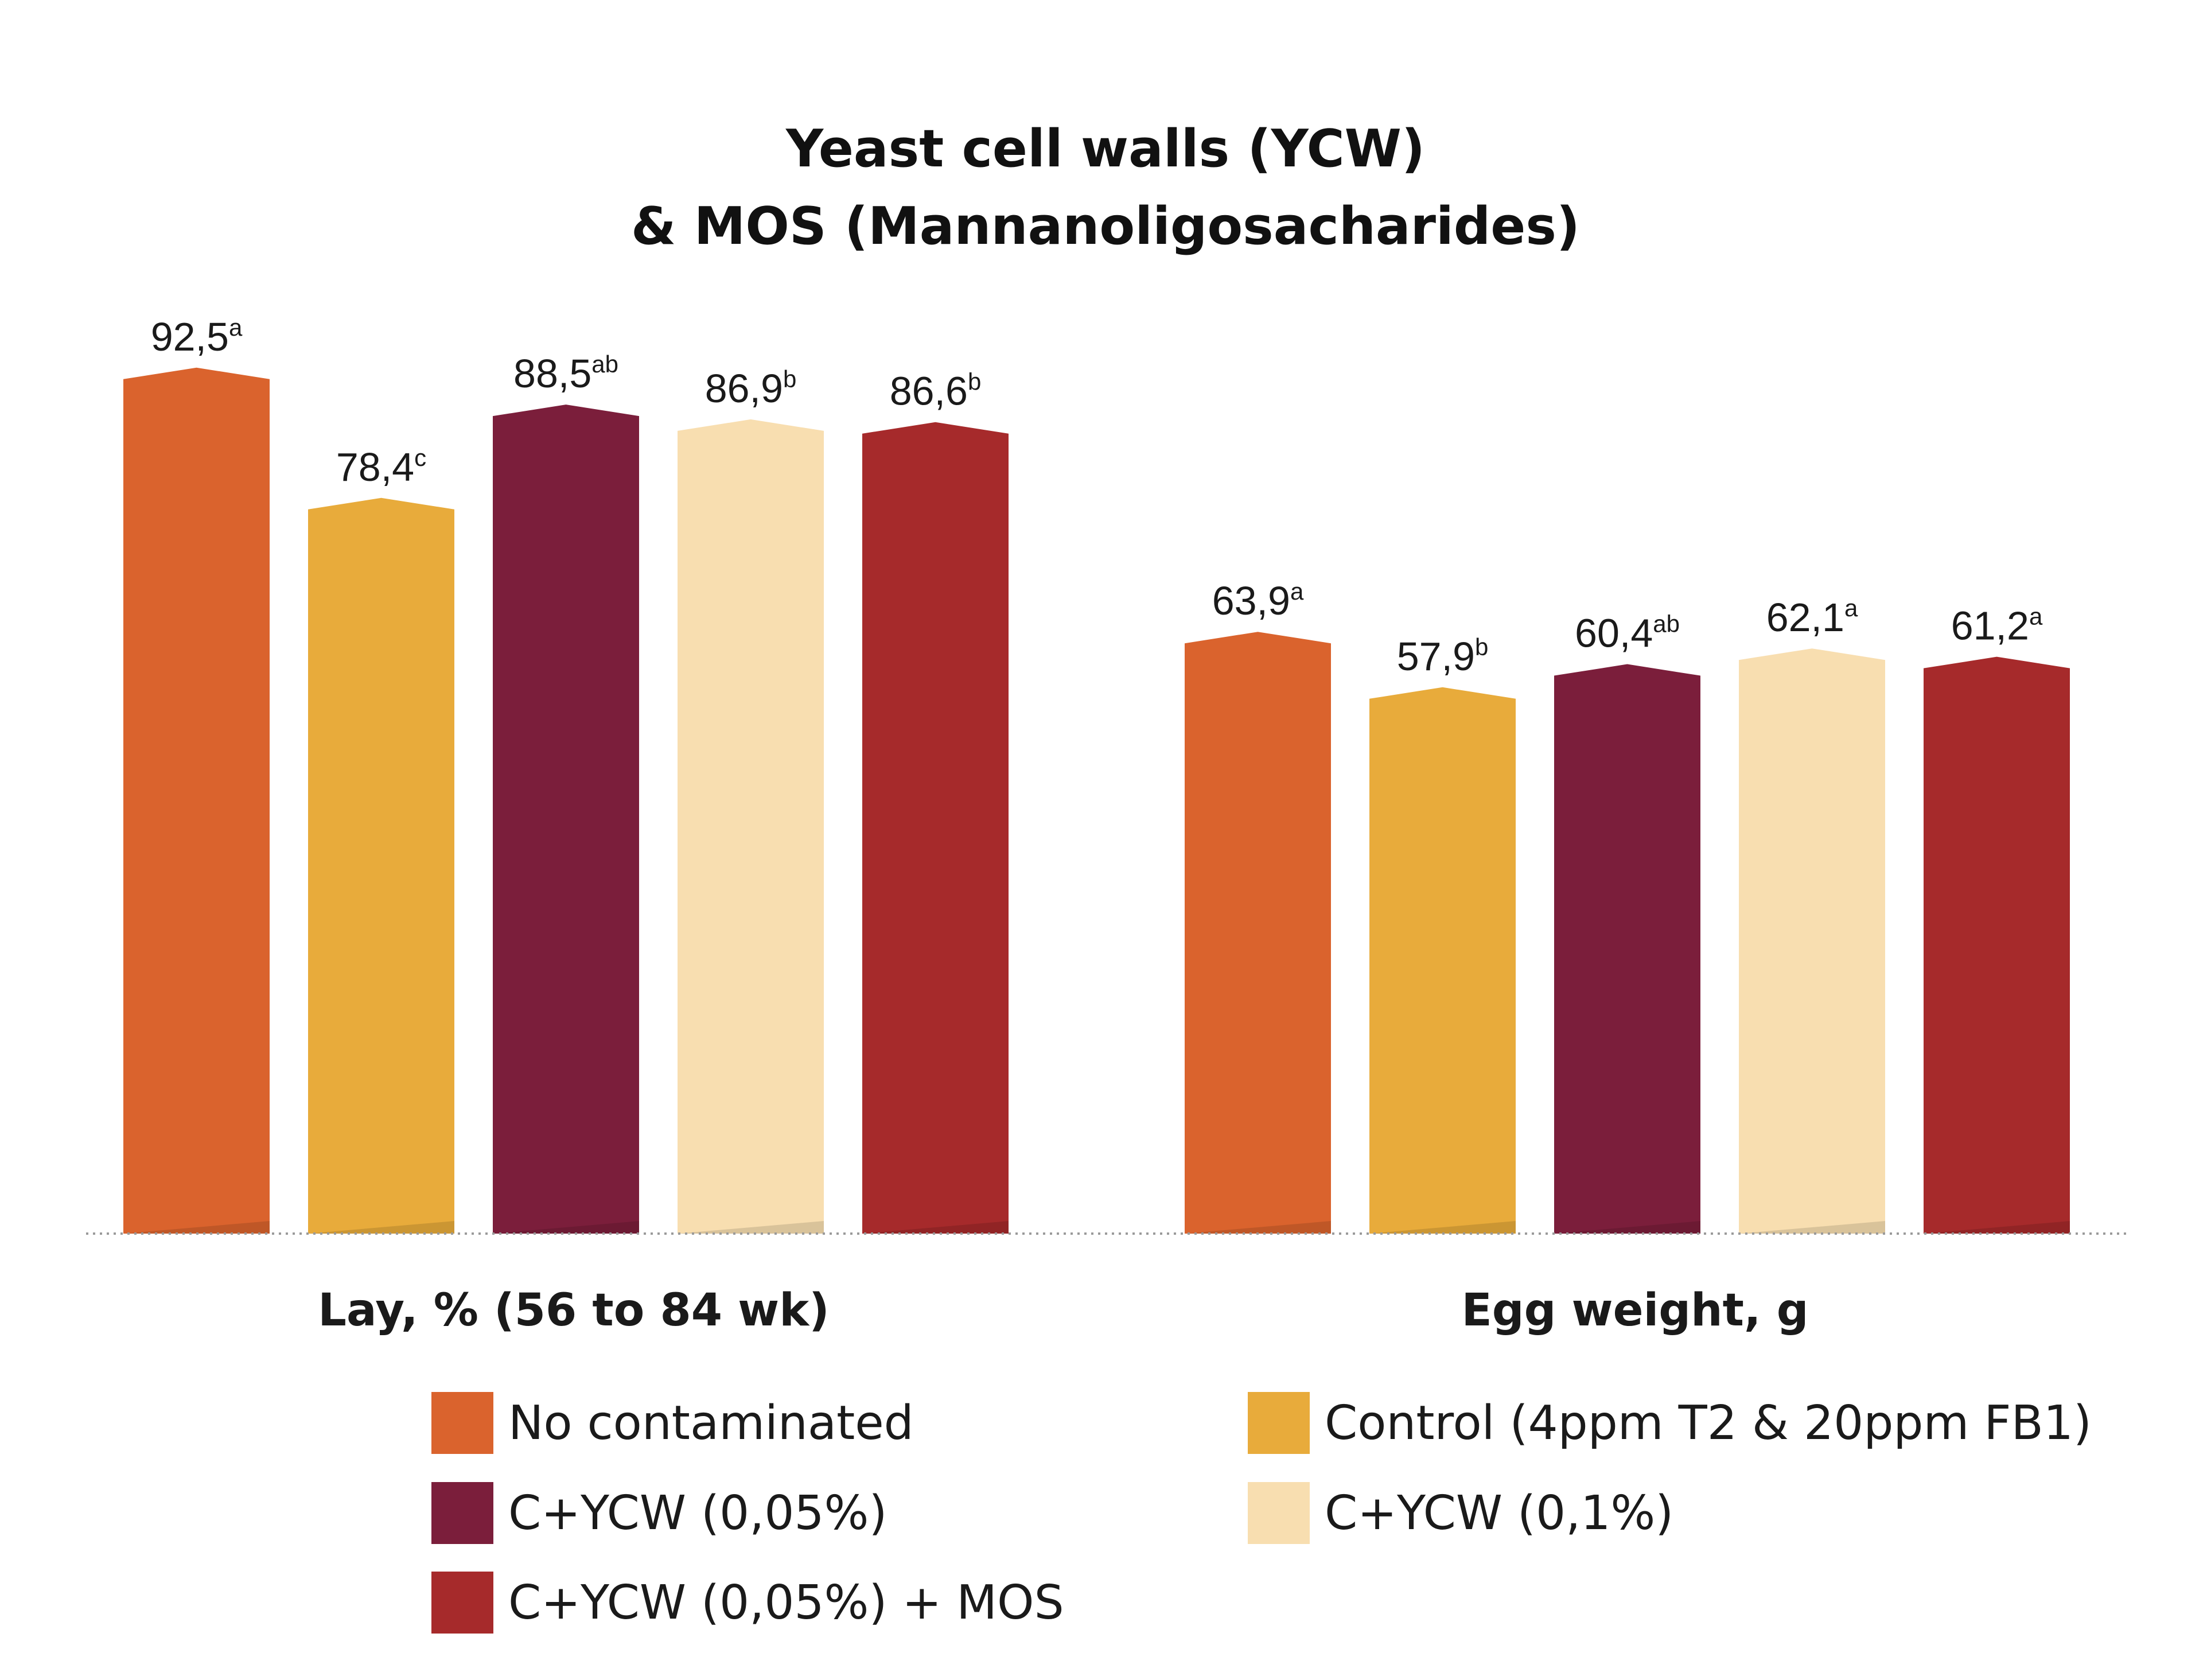 Image resolution: width=2211 pixels, height=1680 pixels. What do you see at coordinates (711, 1423) in the screenshot?
I see `legend-label-1: No contaminated` at bounding box center [711, 1423].